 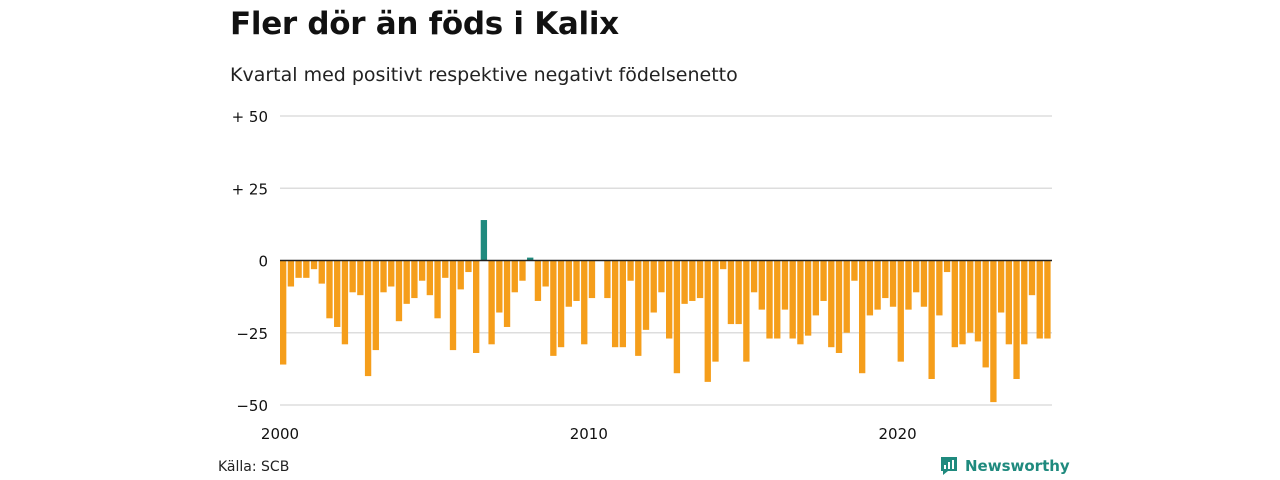 What do you see at coordinates (607, 279) in the screenshot?
I see `bar-2010-q3` at bounding box center [607, 279].